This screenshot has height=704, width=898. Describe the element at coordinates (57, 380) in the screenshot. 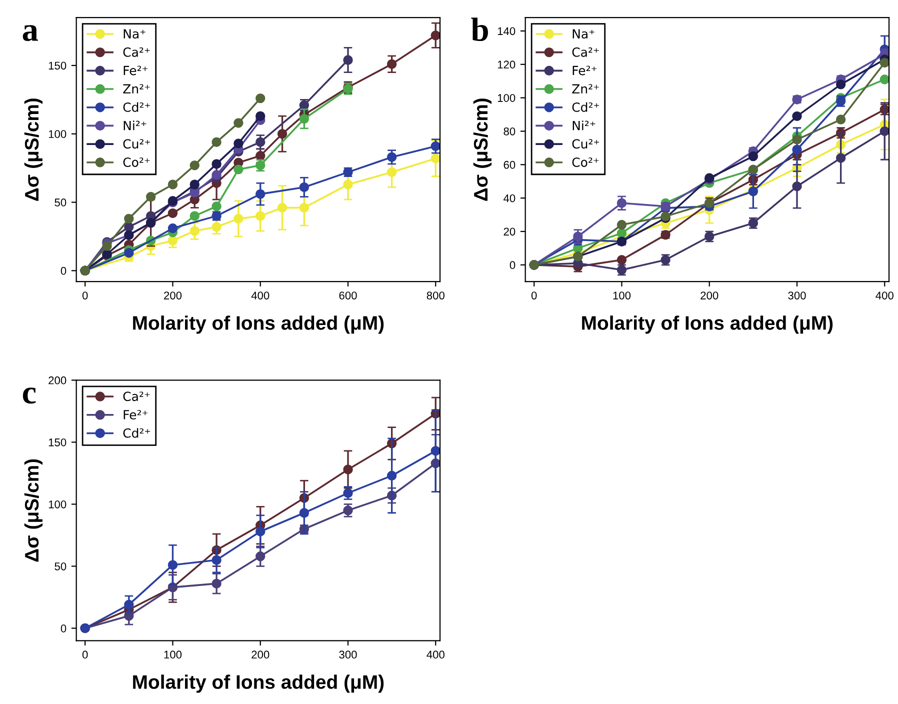

I see `y-tick-label: 200` at that location.